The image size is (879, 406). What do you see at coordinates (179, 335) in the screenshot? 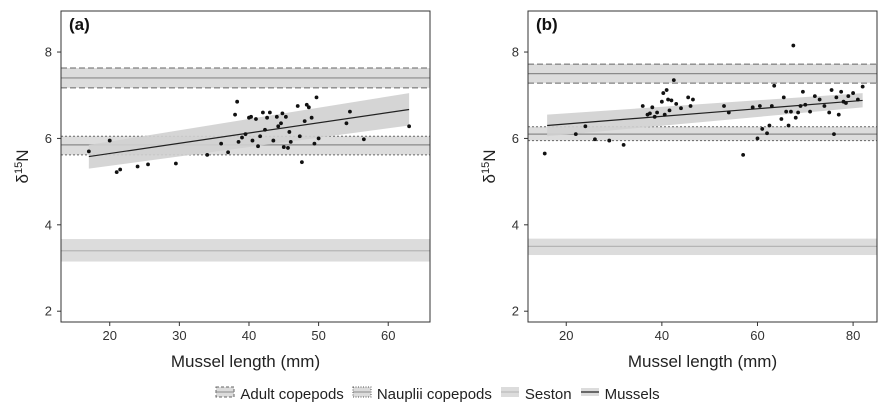
I see `x-tick-label: 30` at bounding box center [179, 335].